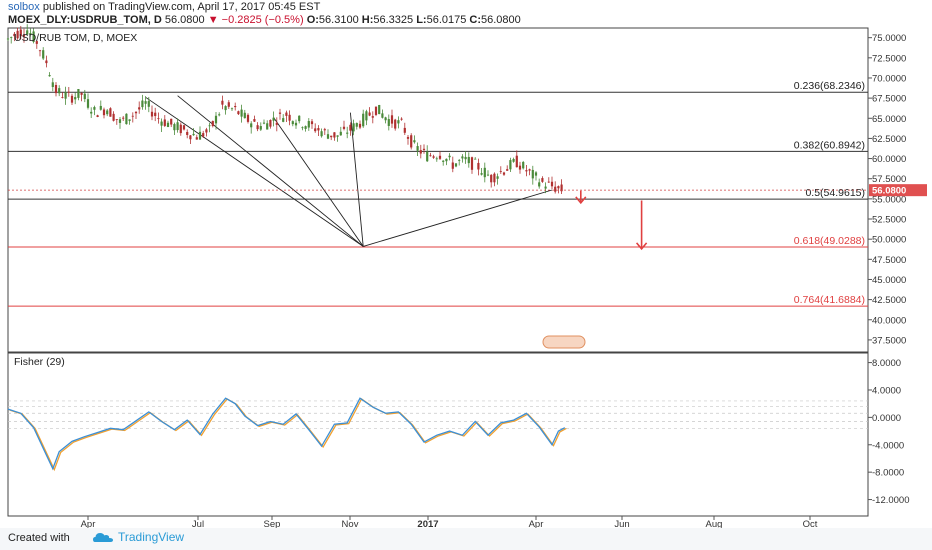 The width and height of the screenshot is (932, 550). Describe the element at coordinates (393, 20) in the screenshot. I see `high-value: 56.3325` at that location.